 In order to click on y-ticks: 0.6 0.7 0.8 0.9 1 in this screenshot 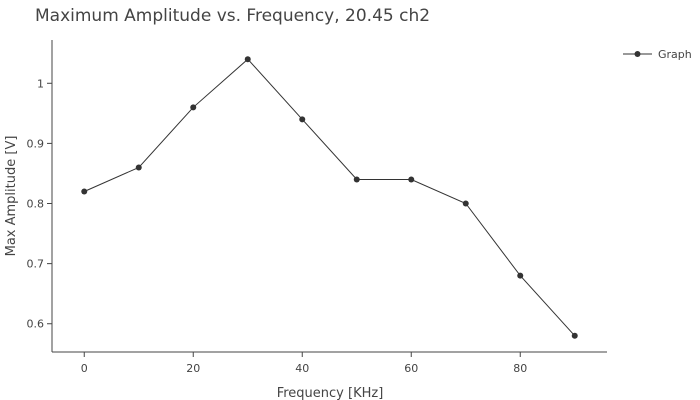, I will do `click(39, 204)`.